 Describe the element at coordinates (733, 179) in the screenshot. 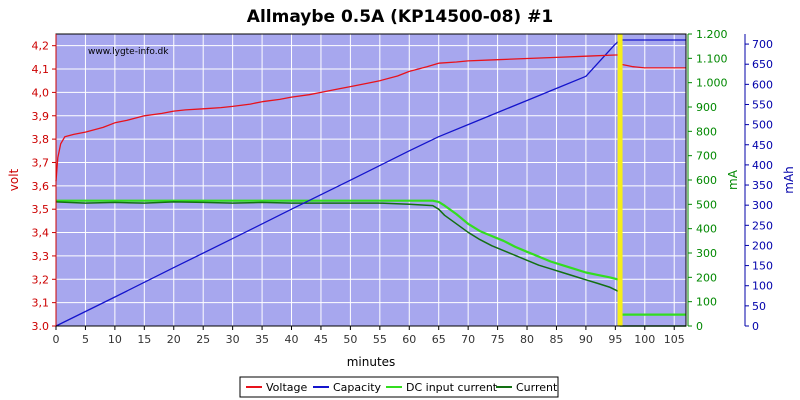

I see `y-right1-axis-title: mA` at that location.